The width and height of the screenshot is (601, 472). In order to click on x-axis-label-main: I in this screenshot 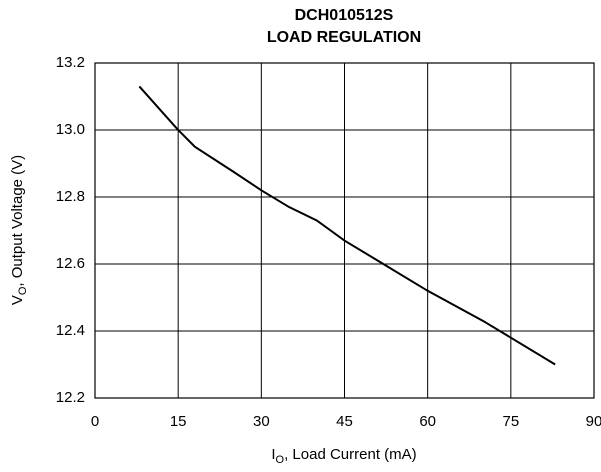, I will do `click(273, 454)`.